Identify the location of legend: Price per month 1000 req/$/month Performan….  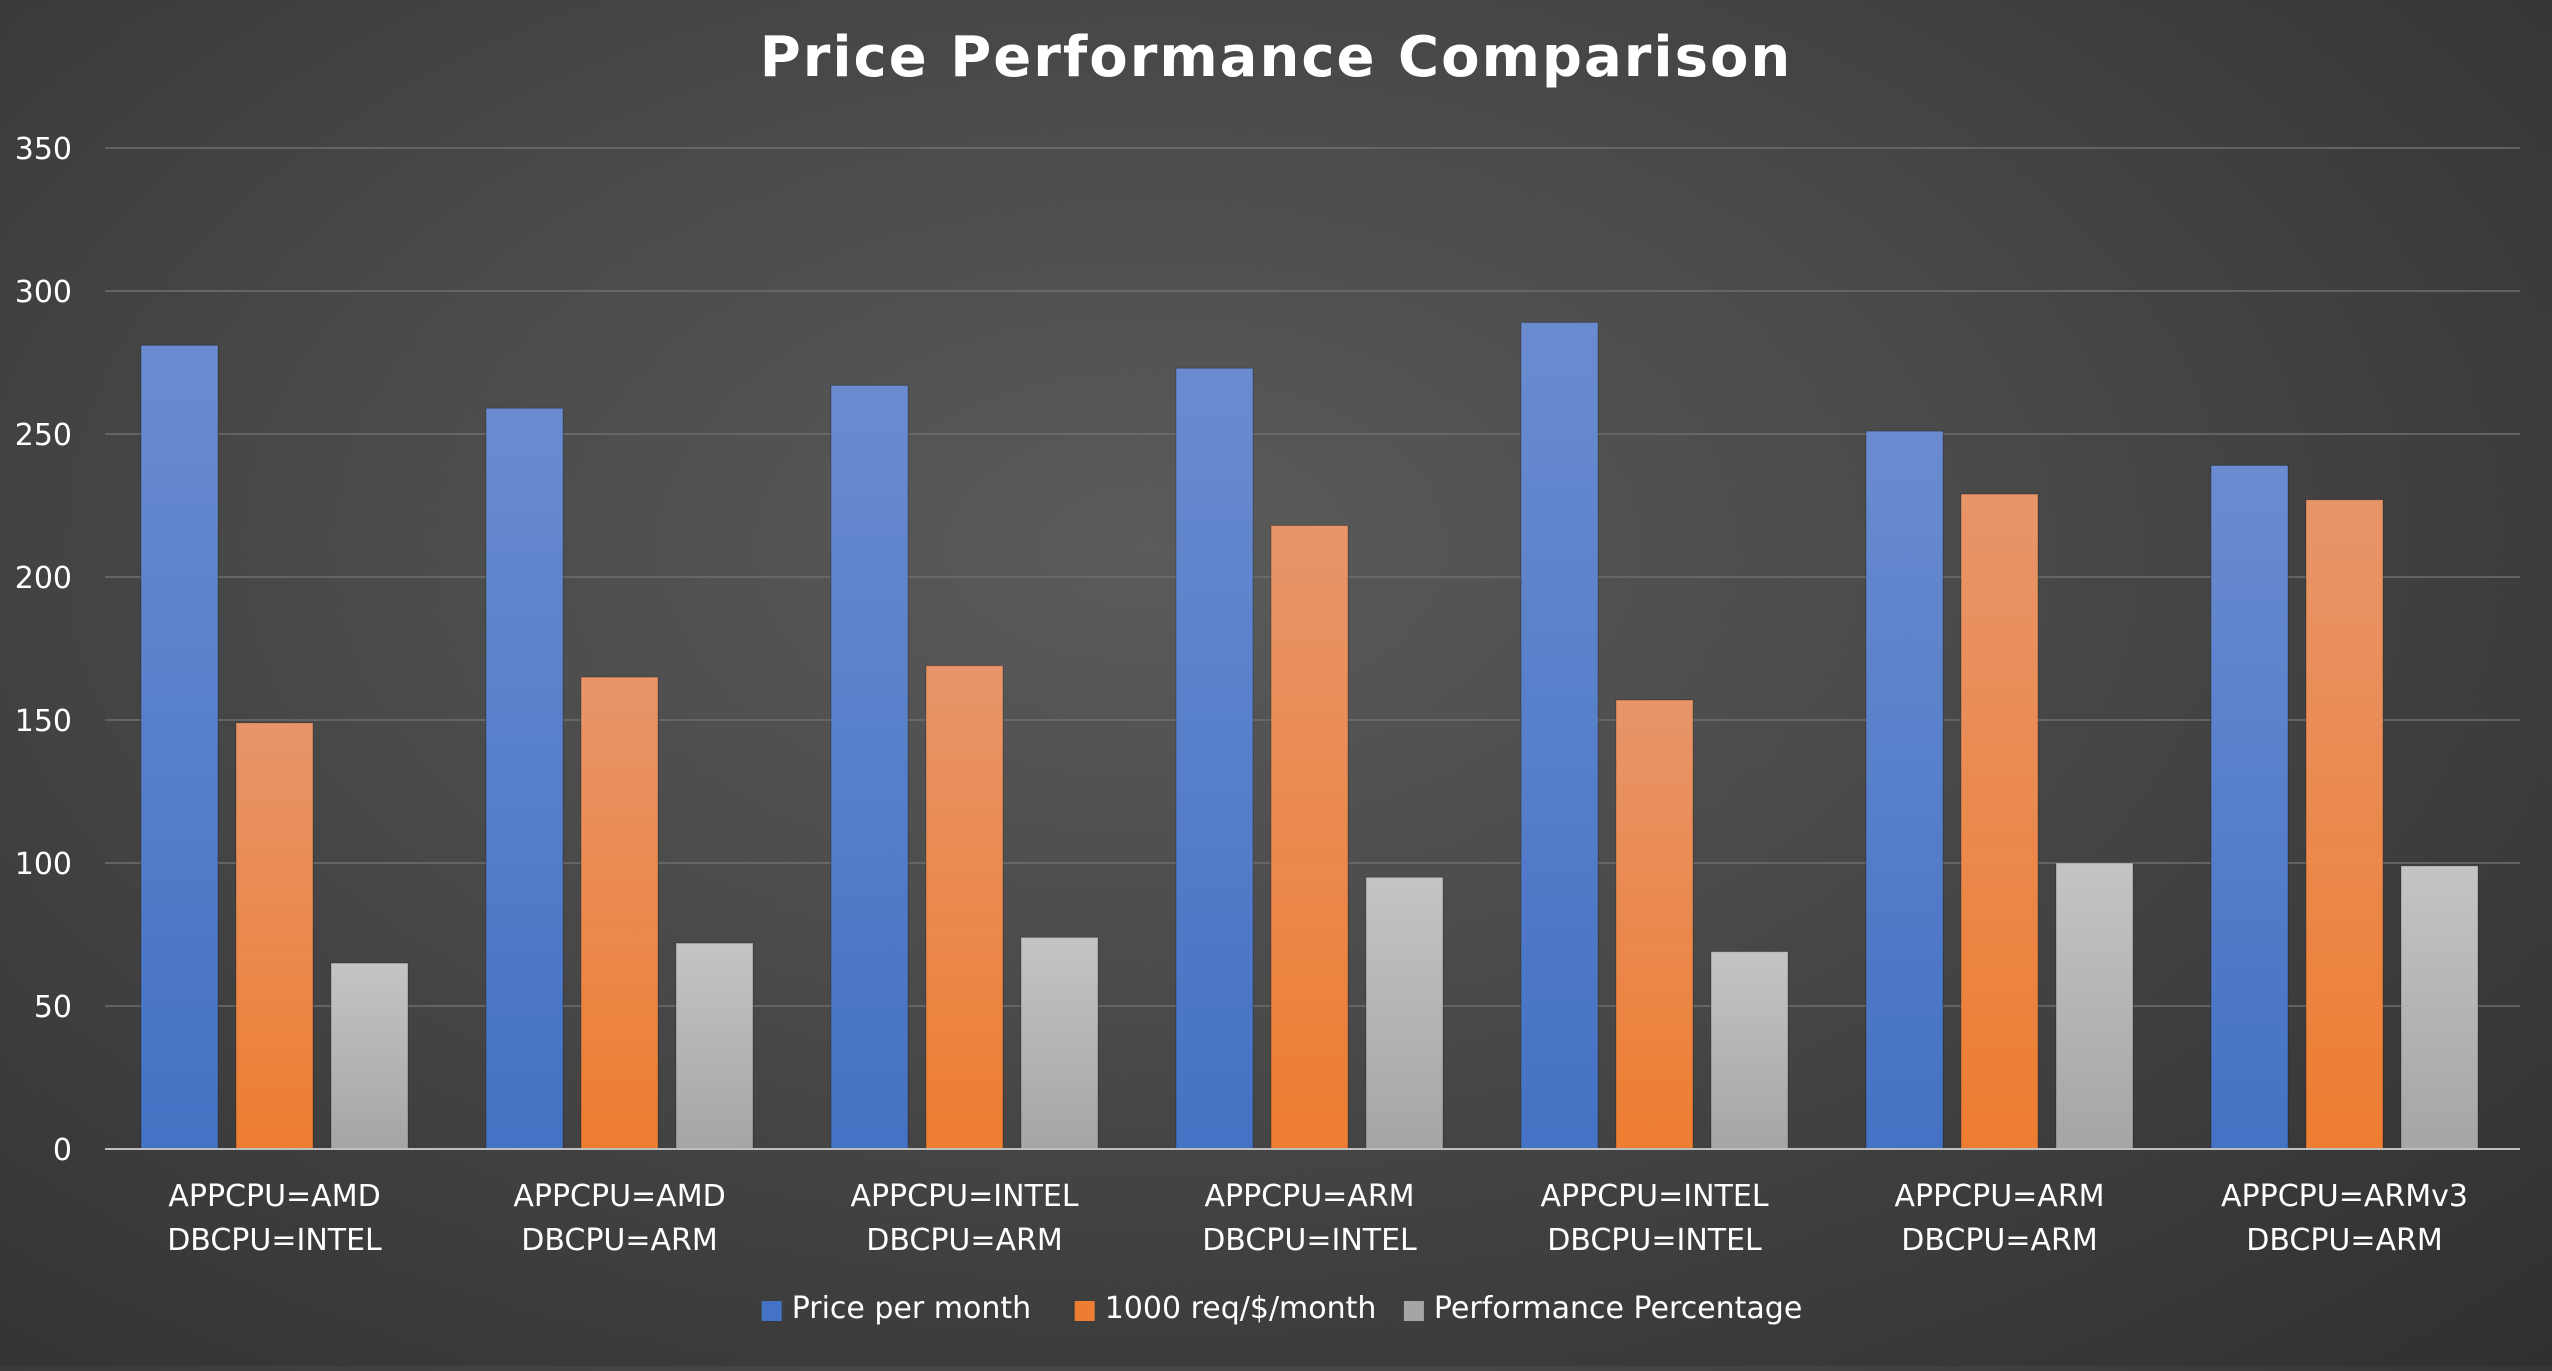
(1281, 1308).